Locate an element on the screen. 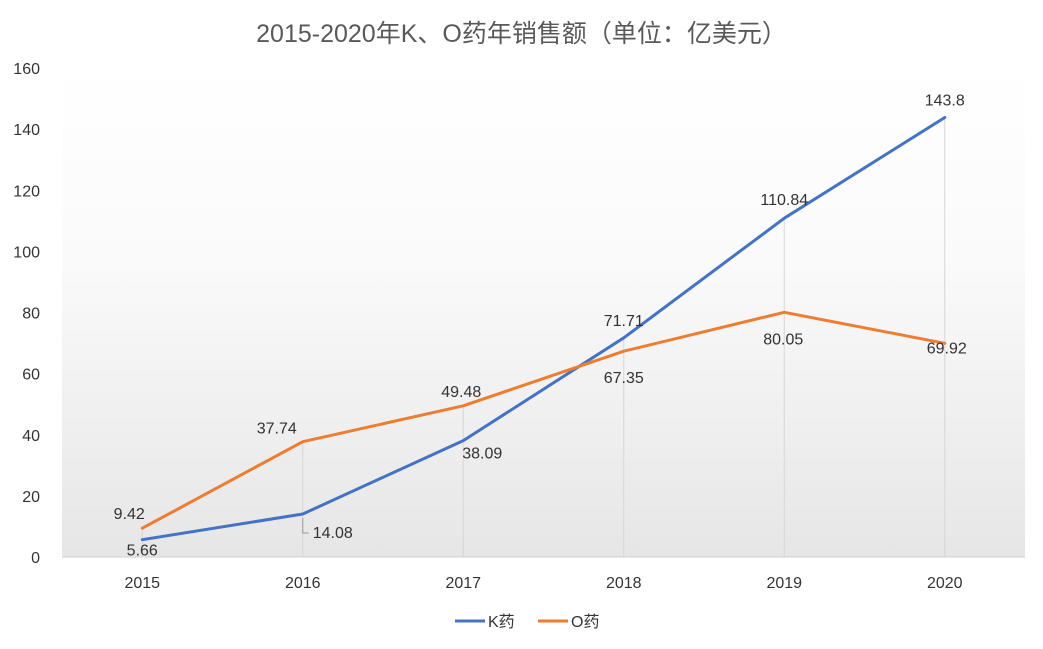 The image size is (1043, 649). y-tick-label: 40 is located at coordinates (31, 436).